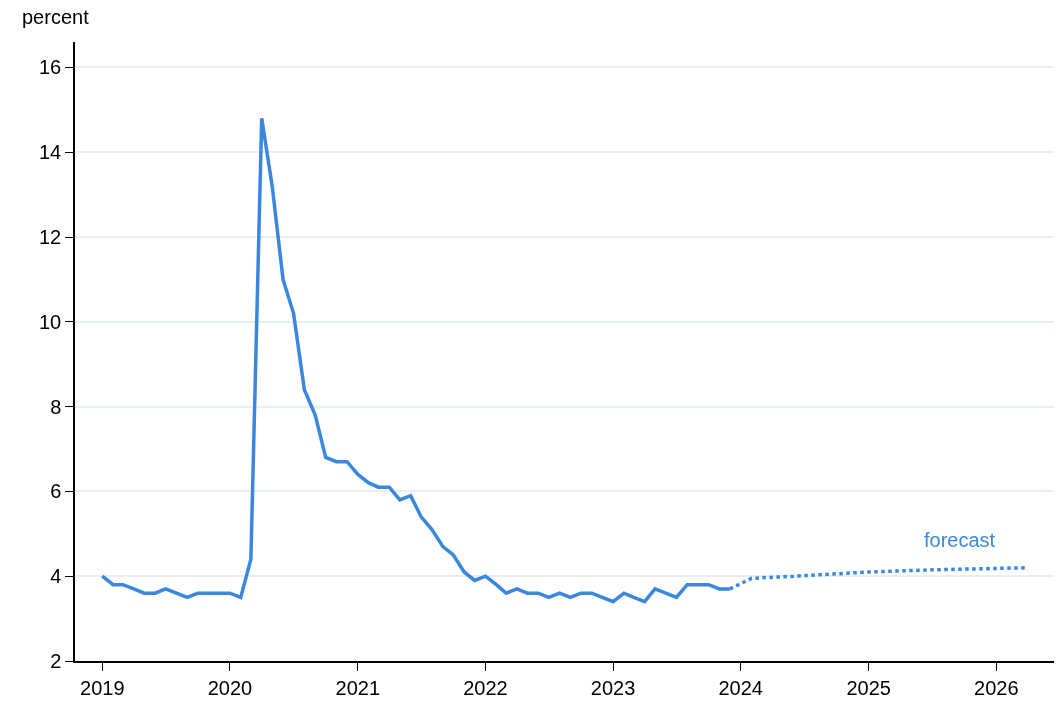  What do you see at coordinates (50, 321) in the screenshot?
I see `y-tick-label: 10` at bounding box center [50, 321].